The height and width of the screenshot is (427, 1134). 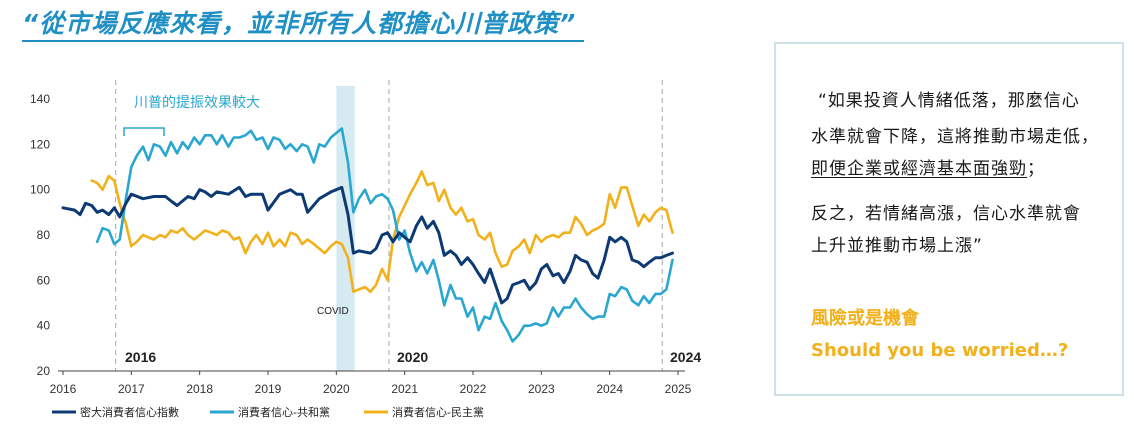 I want to click on legend-label-democrat: 消費者信心-民主黨, so click(x=438, y=412).